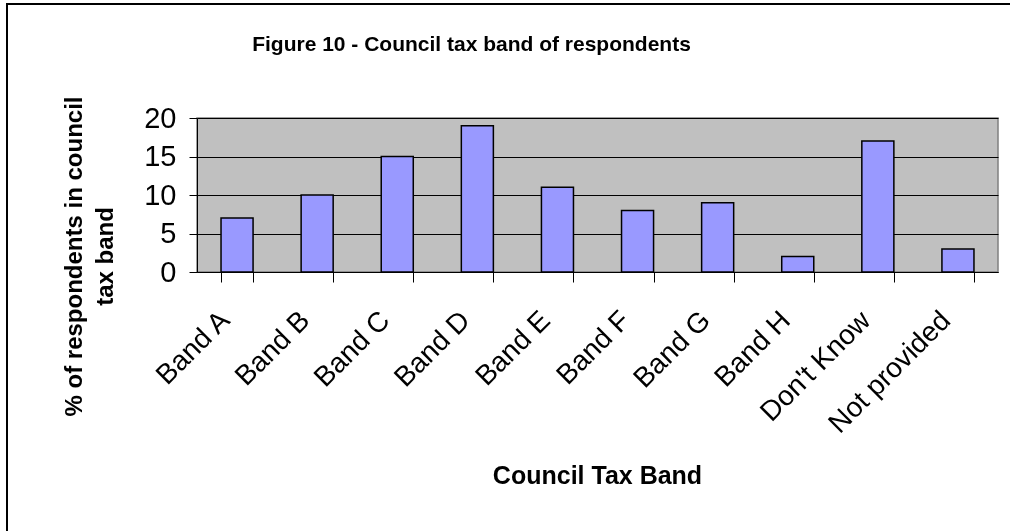  What do you see at coordinates (160, 117) in the screenshot?
I see `y-tick-label: 20` at bounding box center [160, 117].